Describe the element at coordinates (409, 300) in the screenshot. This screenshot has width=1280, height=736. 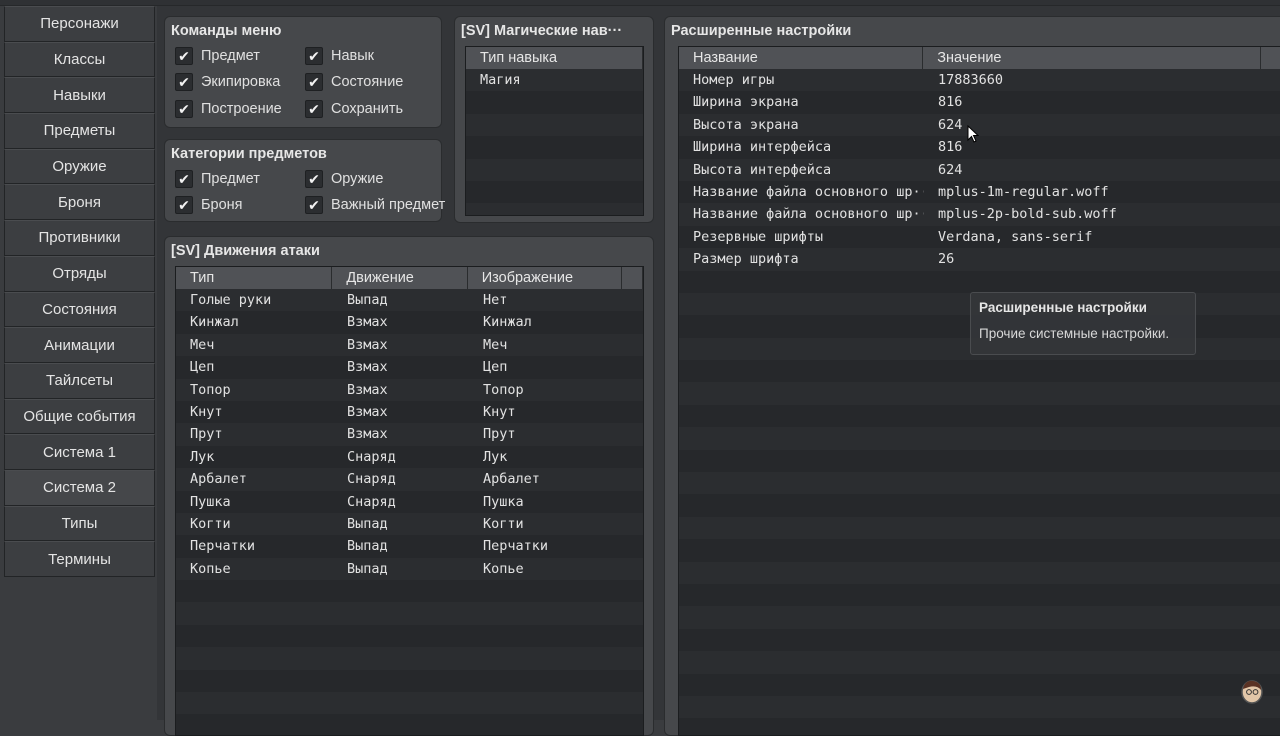
I see `table-row: Голые руки Выпад Нет` at that location.